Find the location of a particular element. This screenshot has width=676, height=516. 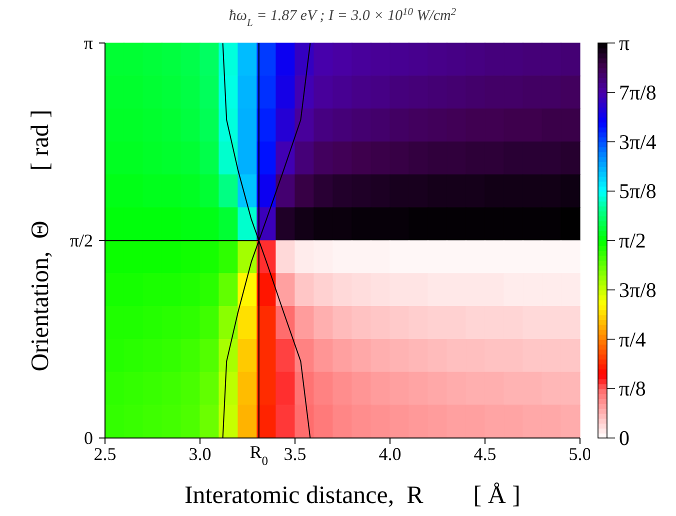

x-tick-label: 4.5 is located at coordinates (485, 454).